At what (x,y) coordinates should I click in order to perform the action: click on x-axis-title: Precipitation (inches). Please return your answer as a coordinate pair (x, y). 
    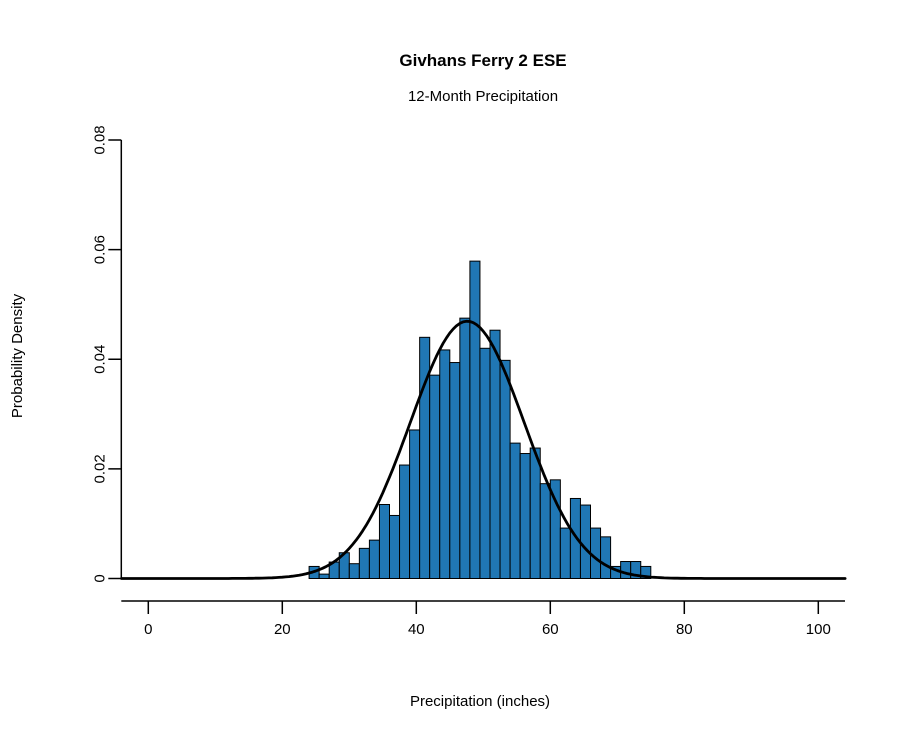
    Looking at the image, I should click on (480, 701).